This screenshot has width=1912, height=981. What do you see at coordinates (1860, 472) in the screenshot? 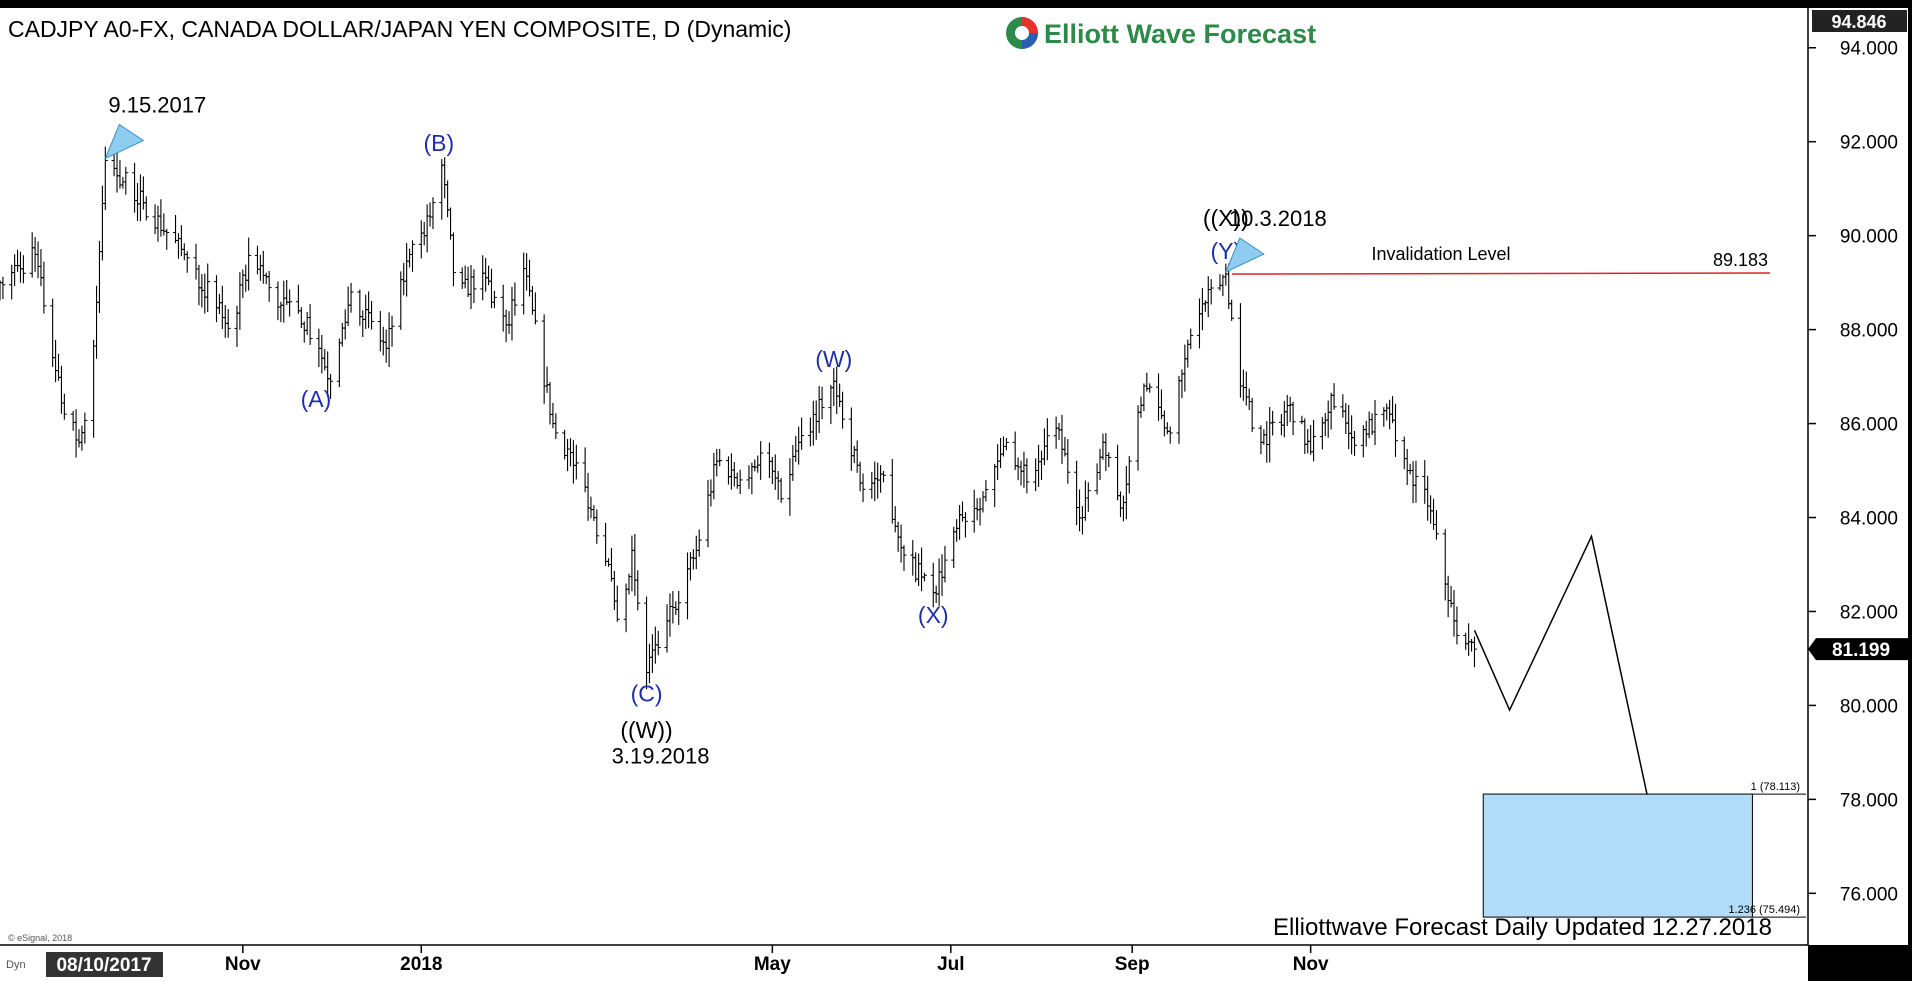
I see `price-axis-panel` at bounding box center [1860, 472].